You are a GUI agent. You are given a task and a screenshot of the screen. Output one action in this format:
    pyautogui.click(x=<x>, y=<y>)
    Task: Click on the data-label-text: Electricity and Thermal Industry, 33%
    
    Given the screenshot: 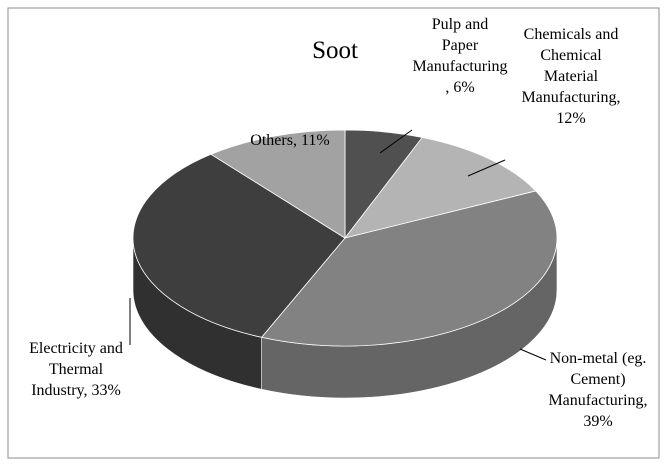 What is the action you would take?
    pyautogui.click(x=76, y=369)
    